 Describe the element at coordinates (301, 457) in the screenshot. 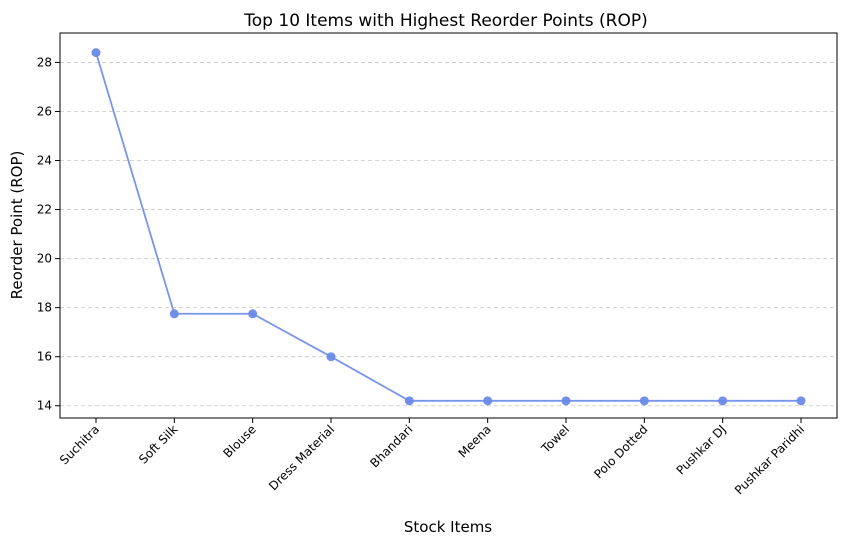

I see `x-tick-label: Dress Material` at that location.